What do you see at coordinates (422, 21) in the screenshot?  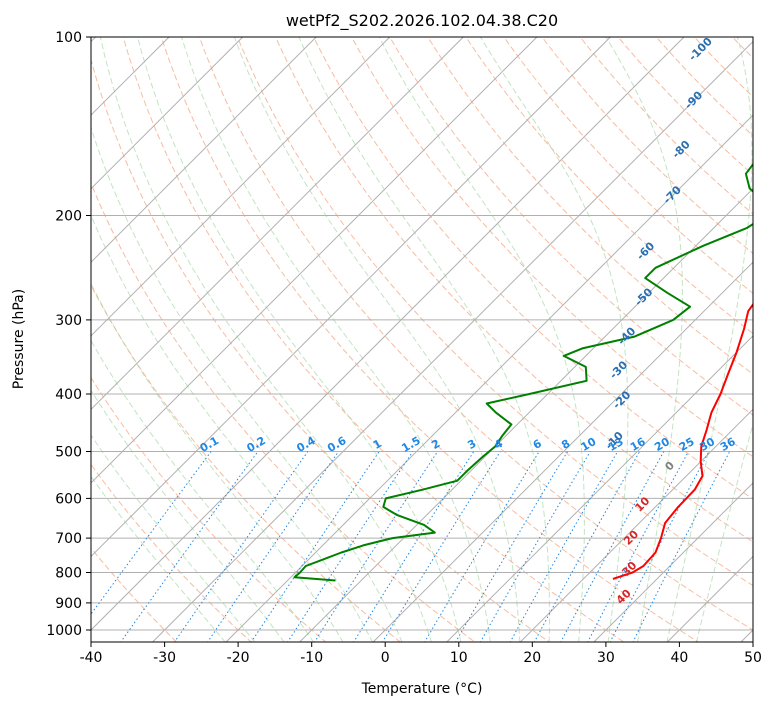 I see `chart-title: wetPf2_S202.2026.102.04.38.C20` at bounding box center [422, 21].